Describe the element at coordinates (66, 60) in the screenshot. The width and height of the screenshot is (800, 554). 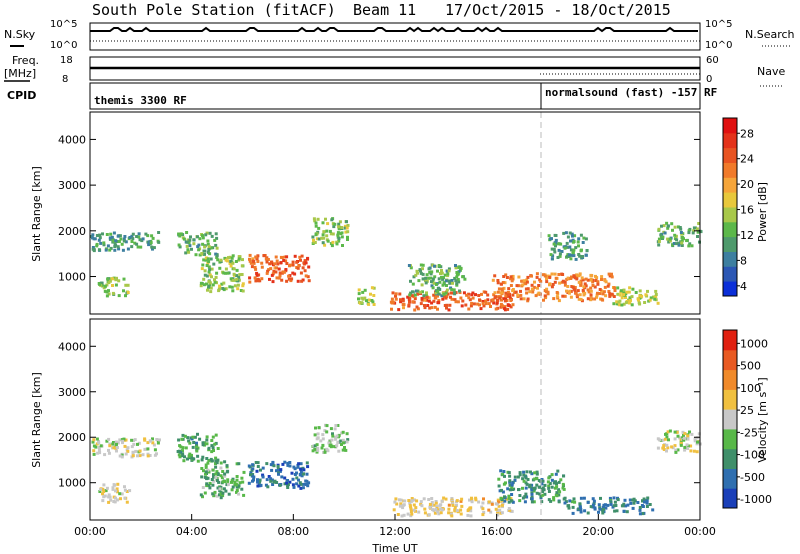
I see `freq-tick-high: 18` at that location.